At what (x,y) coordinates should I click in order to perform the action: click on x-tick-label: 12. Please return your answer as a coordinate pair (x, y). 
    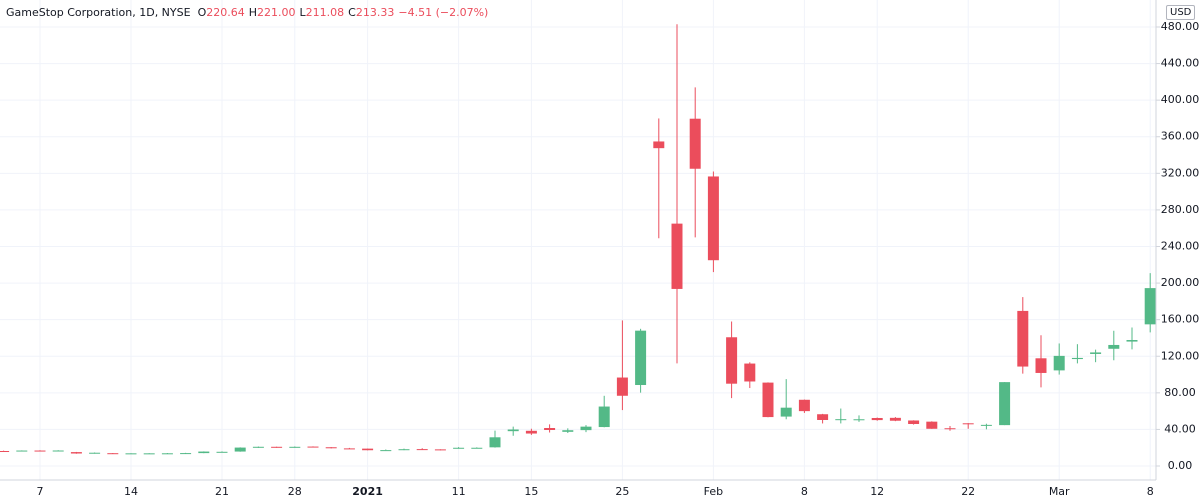
    Looking at the image, I should click on (877, 491).